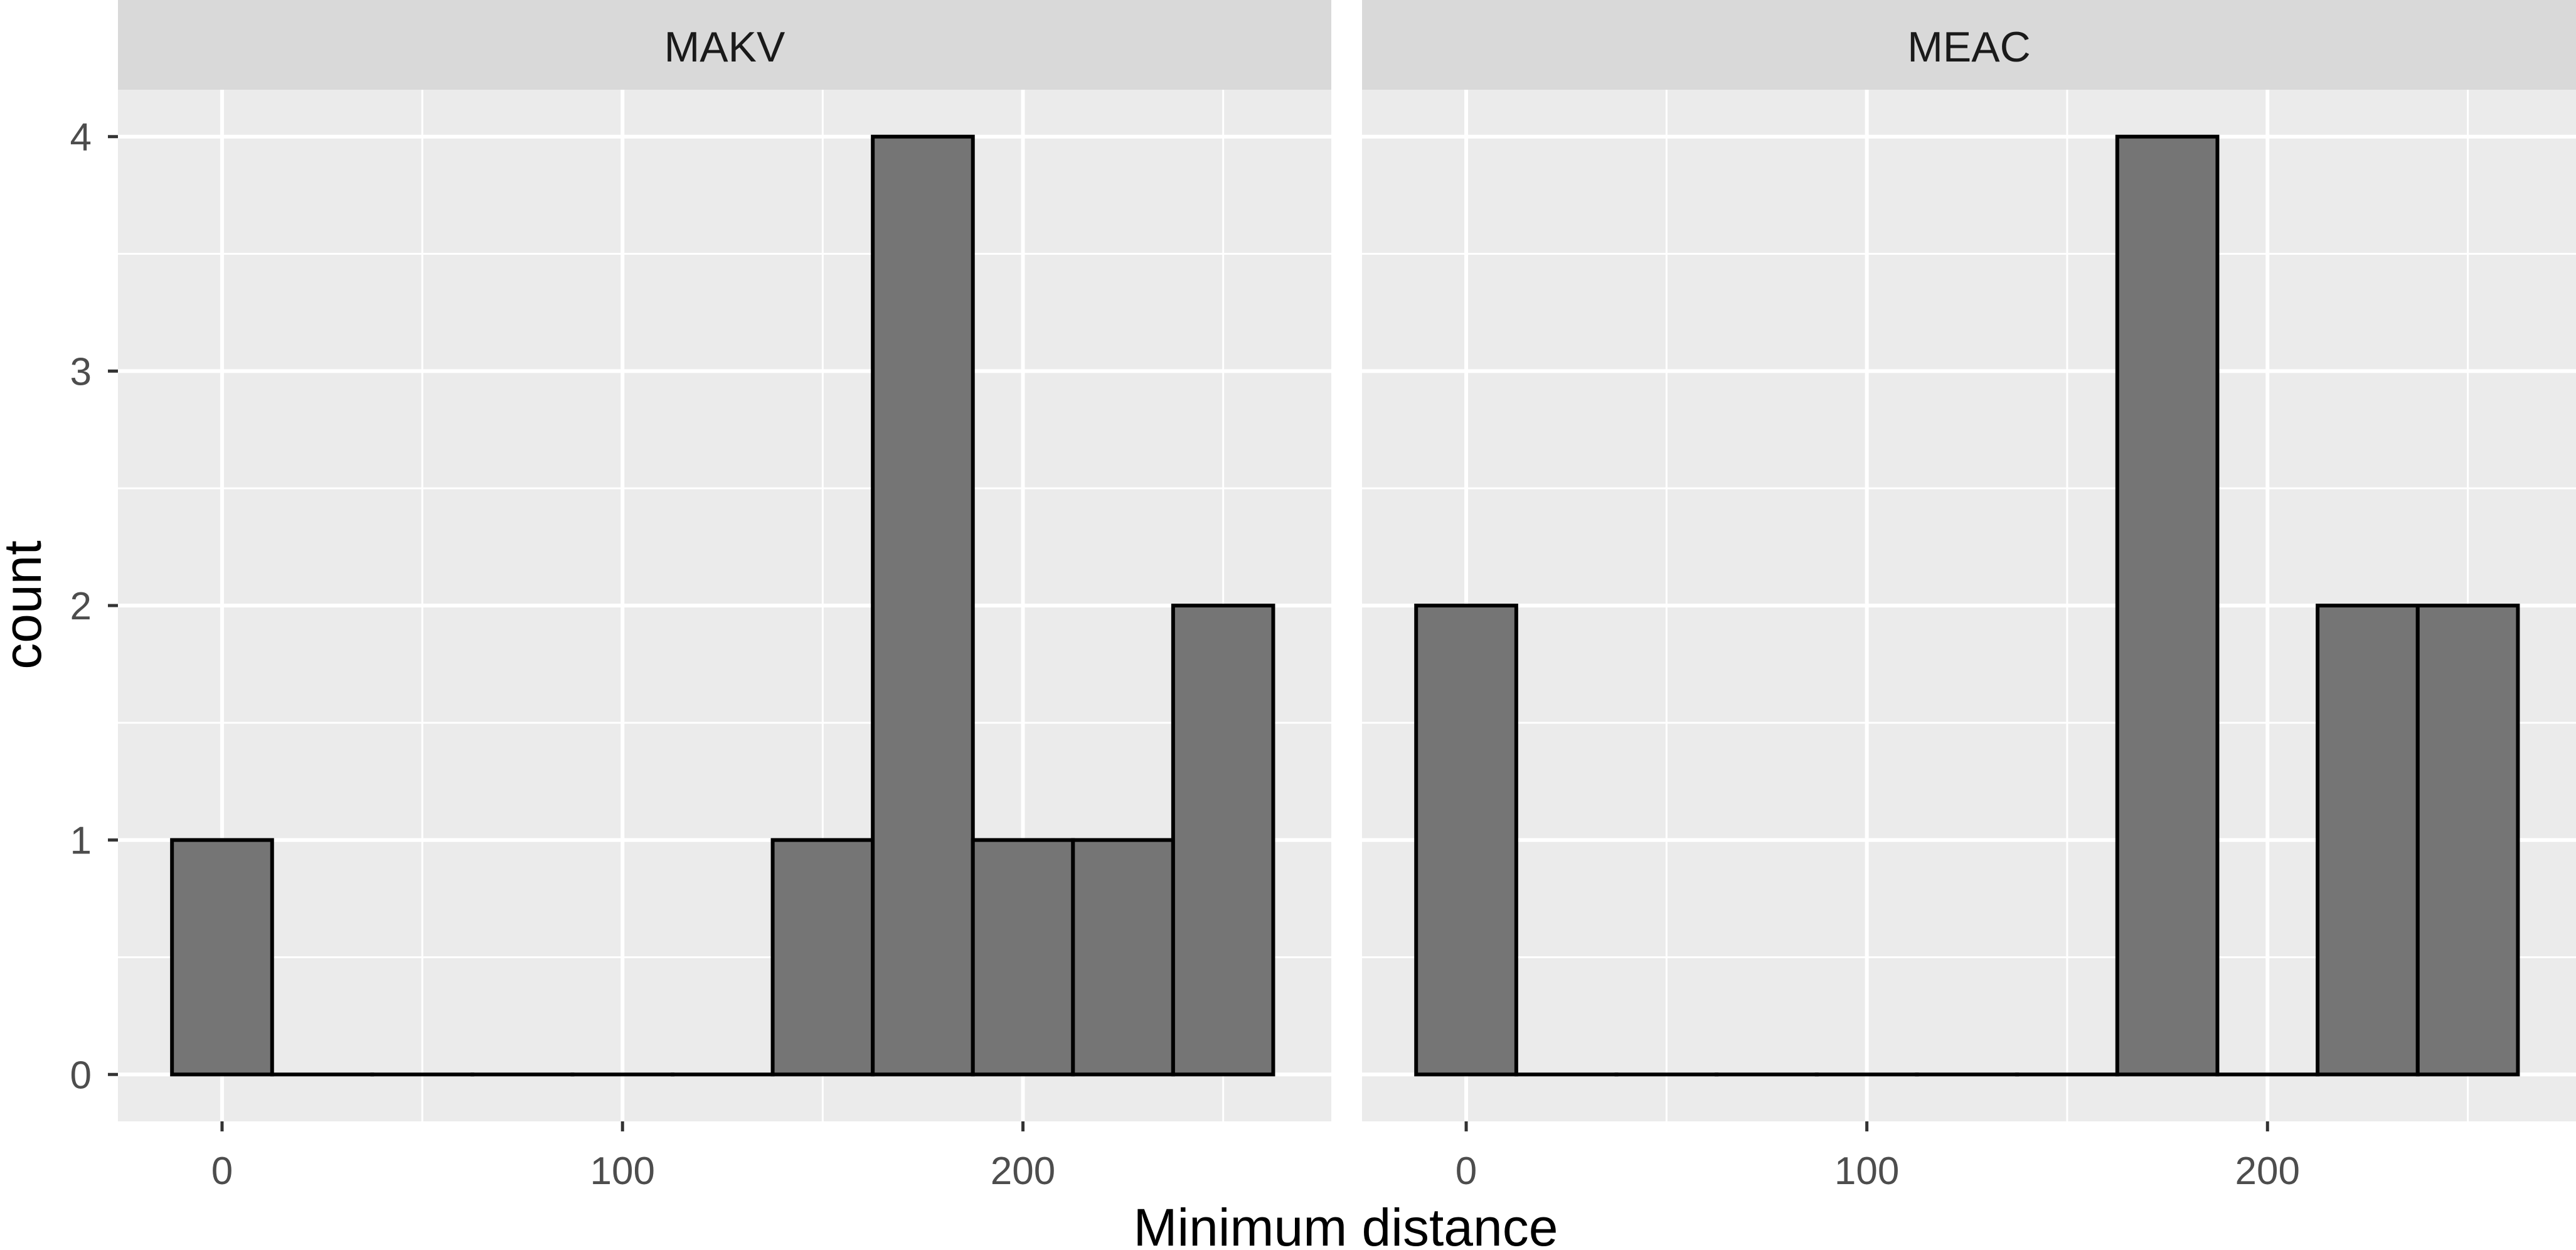 The width and height of the screenshot is (2576, 1250). Describe the element at coordinates (81, 1075) in the screenshot. I see `y-tick-label: 0` at that location.